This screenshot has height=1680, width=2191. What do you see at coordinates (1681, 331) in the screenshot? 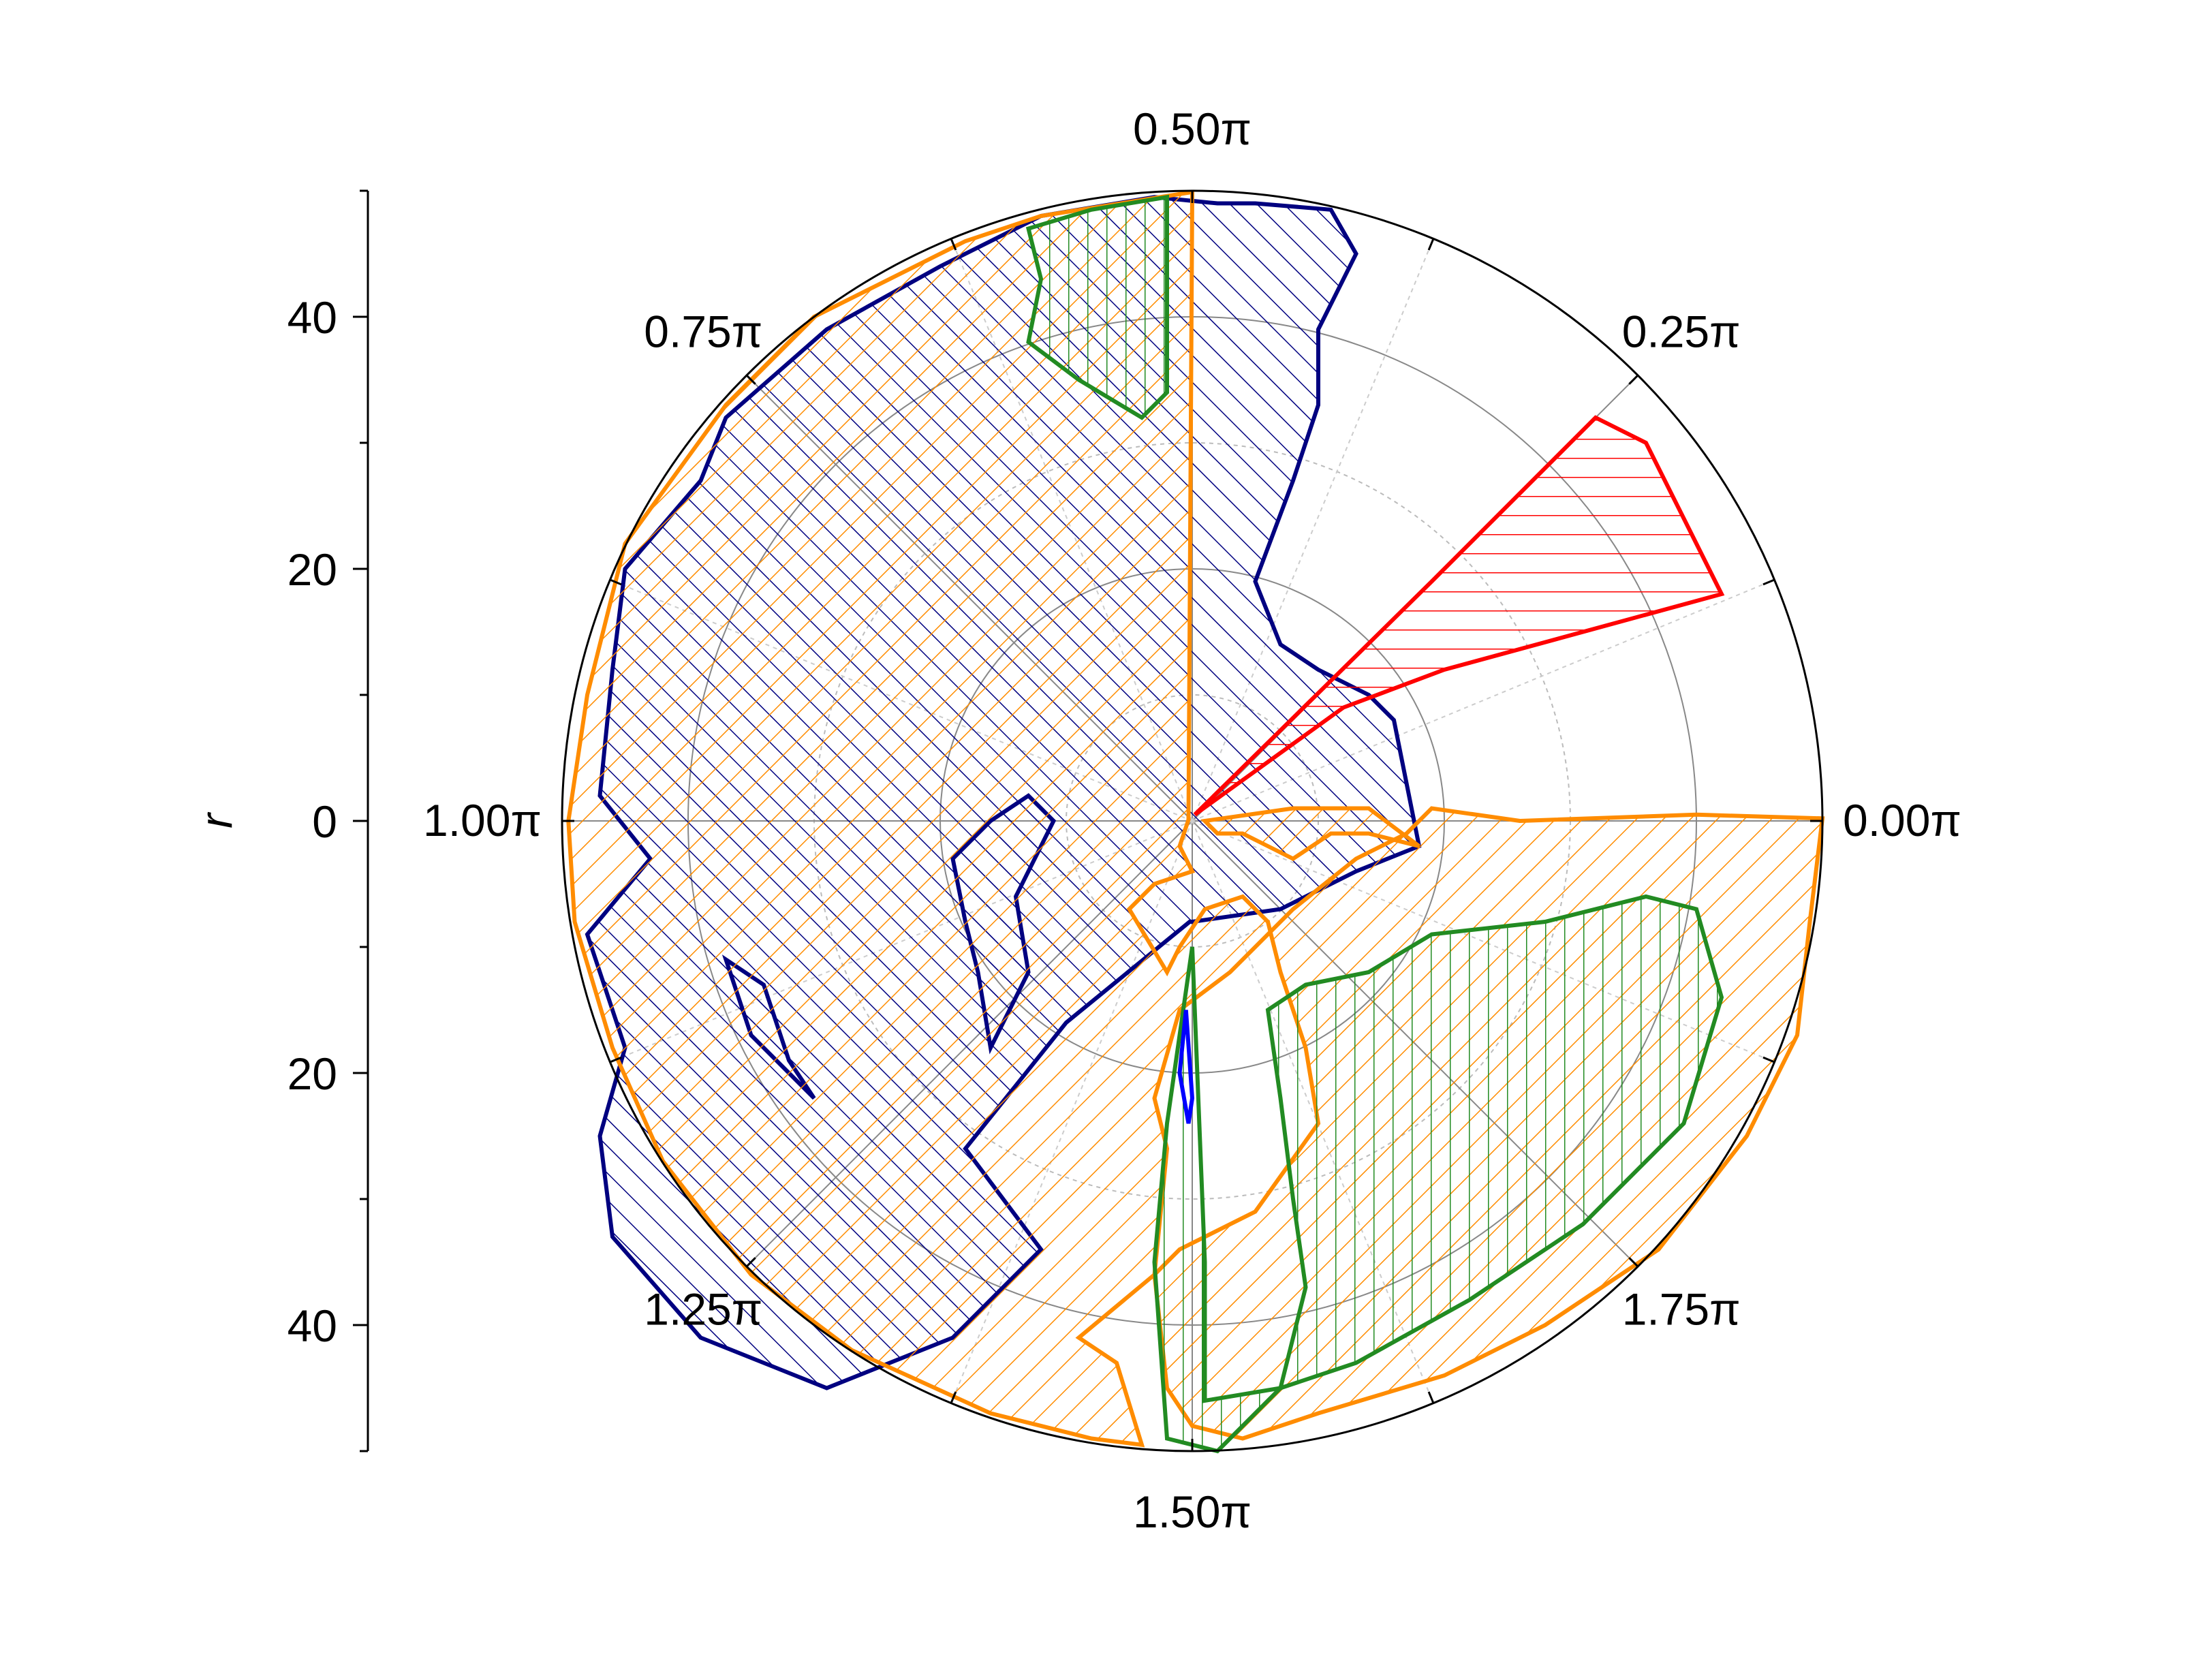
I see `angle-label: 0.25π` at bounding box center [1681, 331].